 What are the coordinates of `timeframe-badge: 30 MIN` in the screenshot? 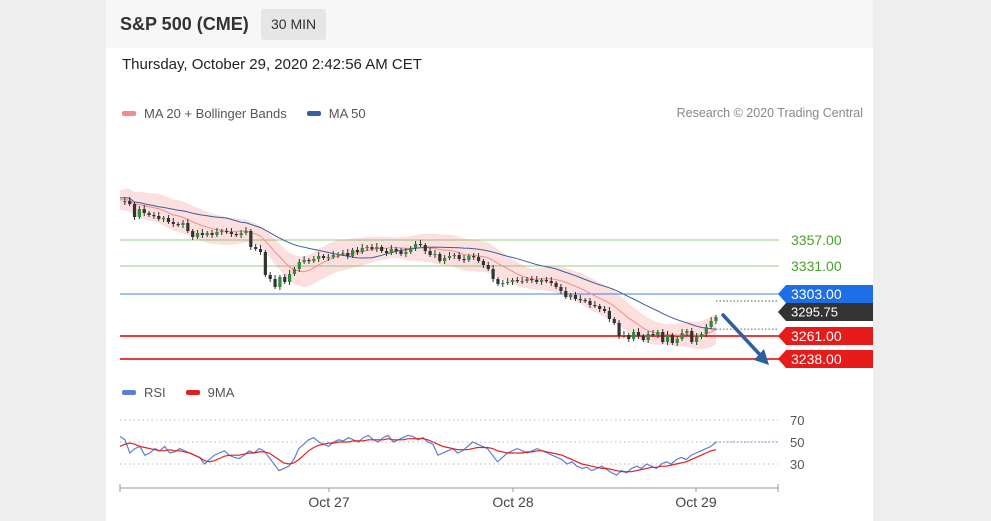 It's located at (294, 24).